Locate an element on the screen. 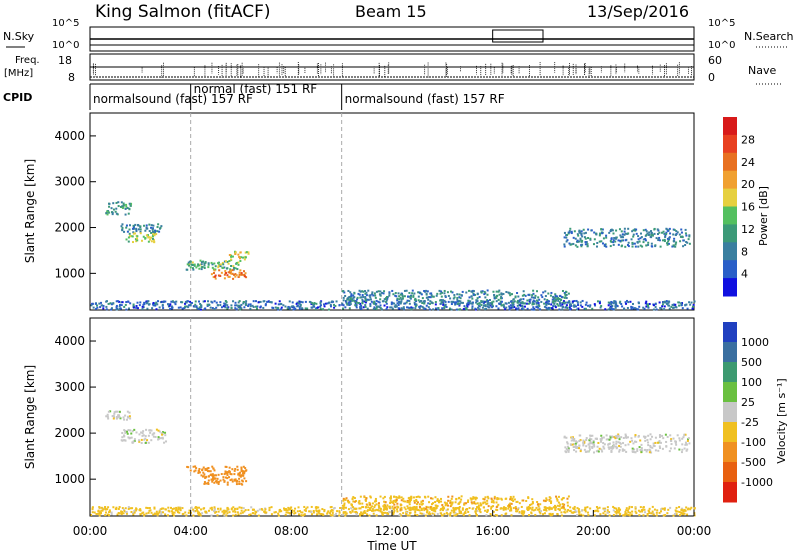 The image size is (800, 554). y-tick-label: 2000 is located at coordinates (69, 433).